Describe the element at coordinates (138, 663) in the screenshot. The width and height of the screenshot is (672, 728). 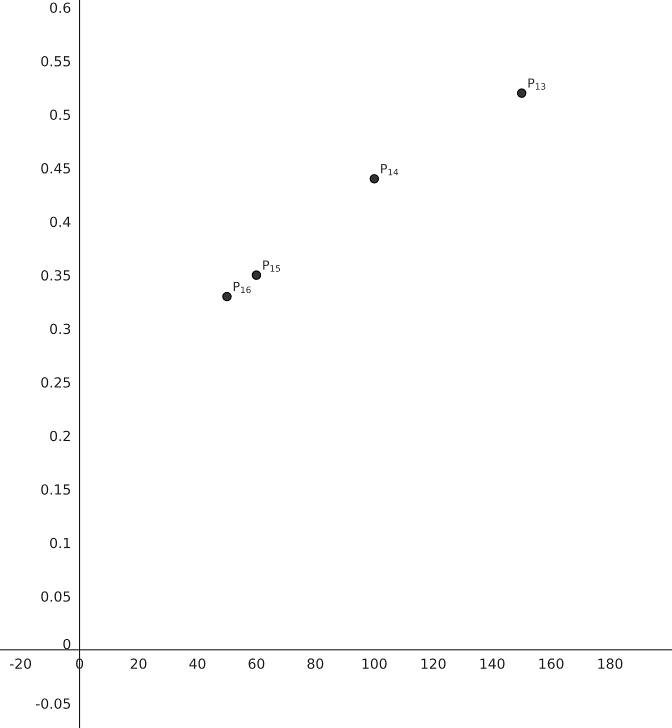
I see `x-tick-label: 20` at that location.